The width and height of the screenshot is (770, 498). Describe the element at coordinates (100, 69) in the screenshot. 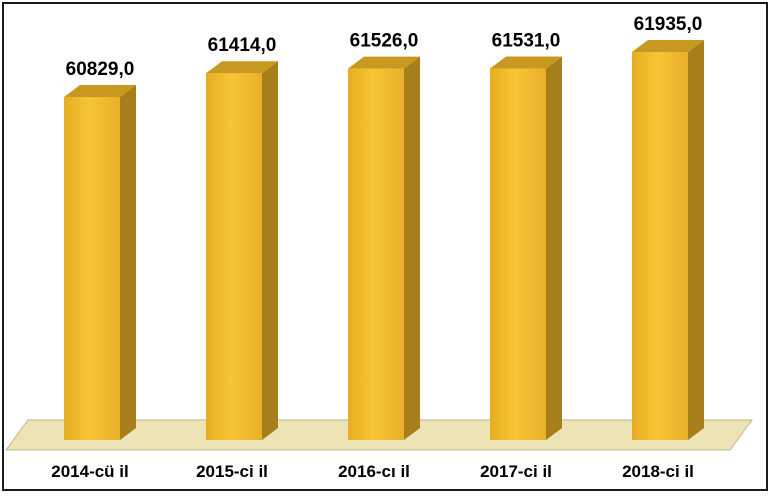

I see `value-label: 60829,0` at that location.